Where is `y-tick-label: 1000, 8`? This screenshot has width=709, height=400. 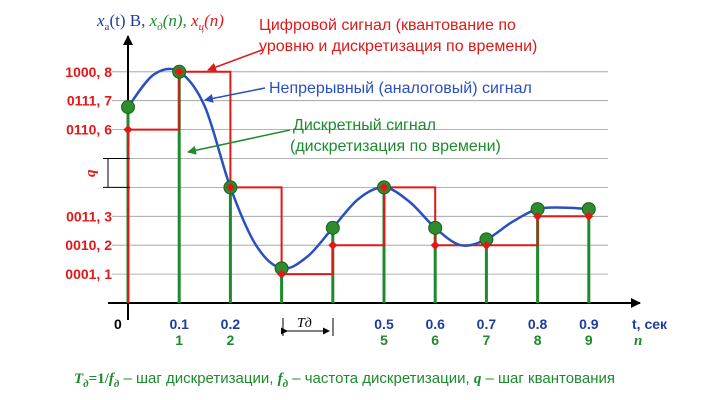 y-tick-label: 1000, 8 is located at coordinates (88, 72).